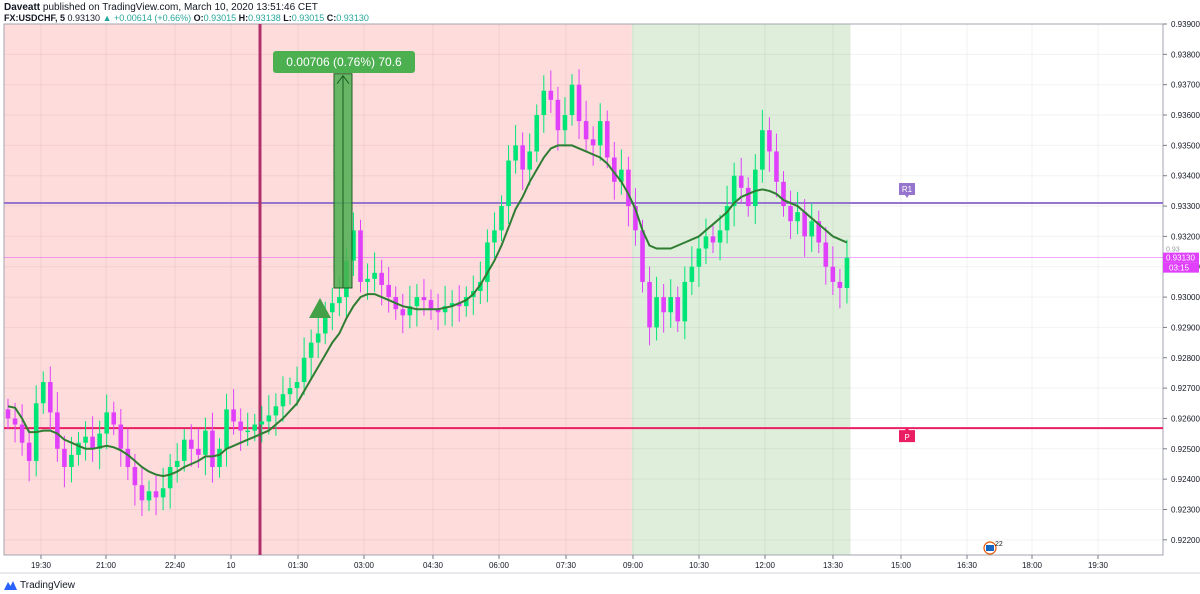 The height and width of the screenshot is (594, 1200). I want to click on x-tick-label: 15:00, so click(901, 565).